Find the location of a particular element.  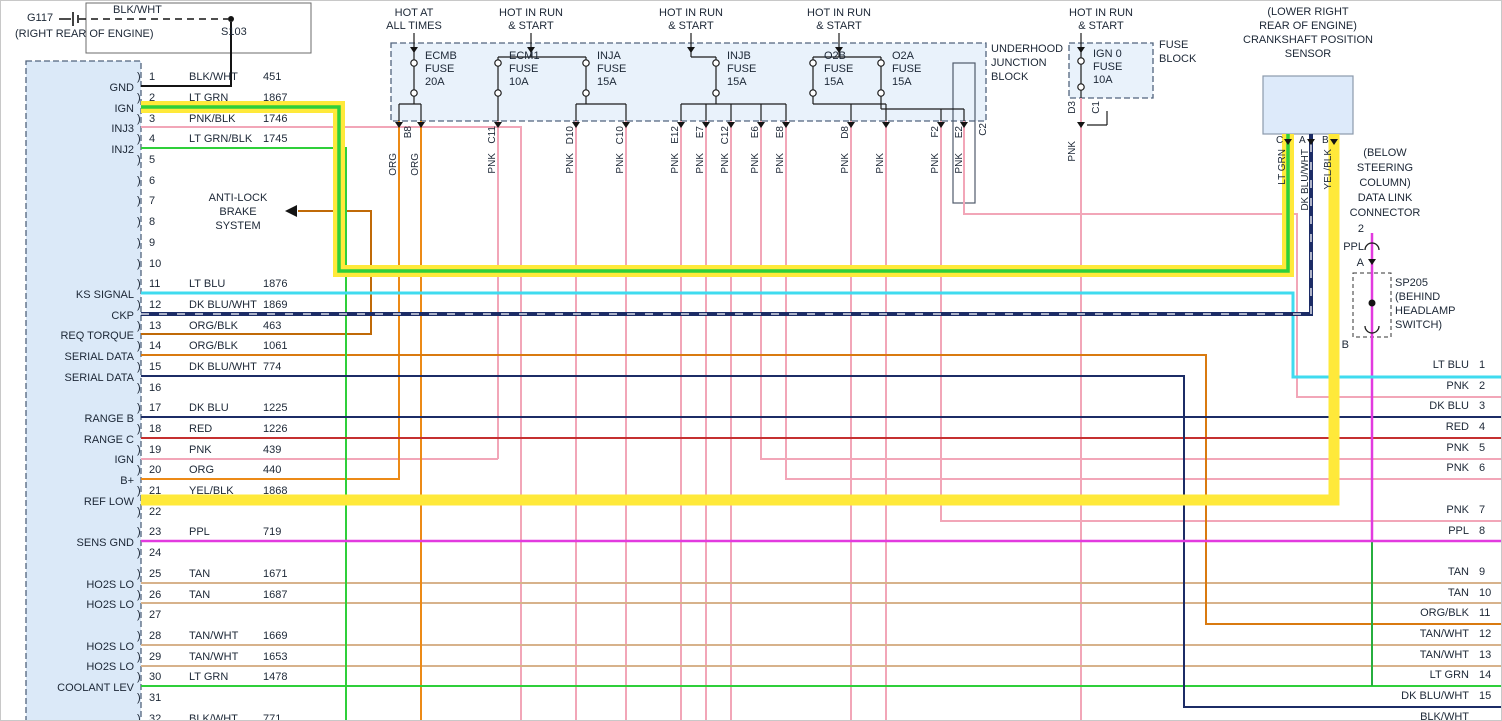

pin-number: 18 is located at coordinates (155, 429).